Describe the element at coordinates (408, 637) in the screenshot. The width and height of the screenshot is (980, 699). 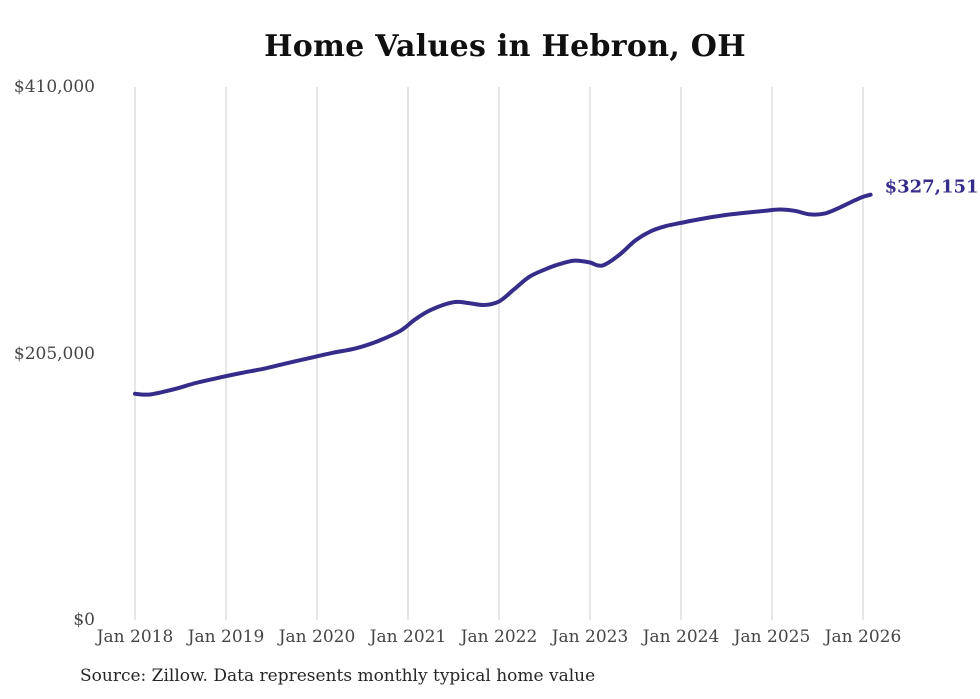
I see `x-tick-label: Jan 2021` at that location.